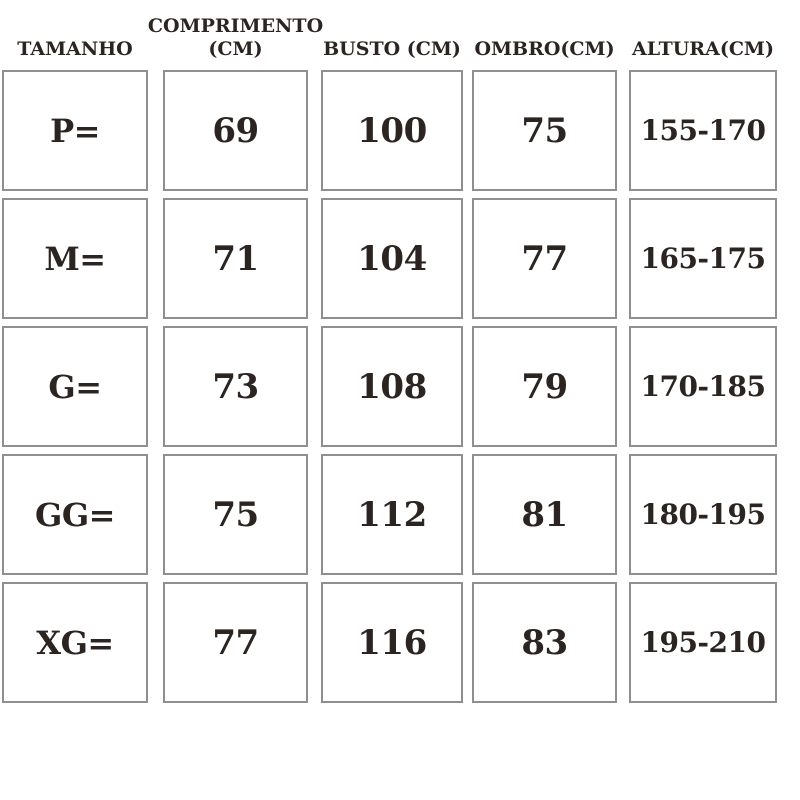 The height and width of the screenshot is (800, 800). What do you see at coordinates (703, 258) in the screenshot?
I see `size-cell: 165-175` at bounding box center [703, 258].